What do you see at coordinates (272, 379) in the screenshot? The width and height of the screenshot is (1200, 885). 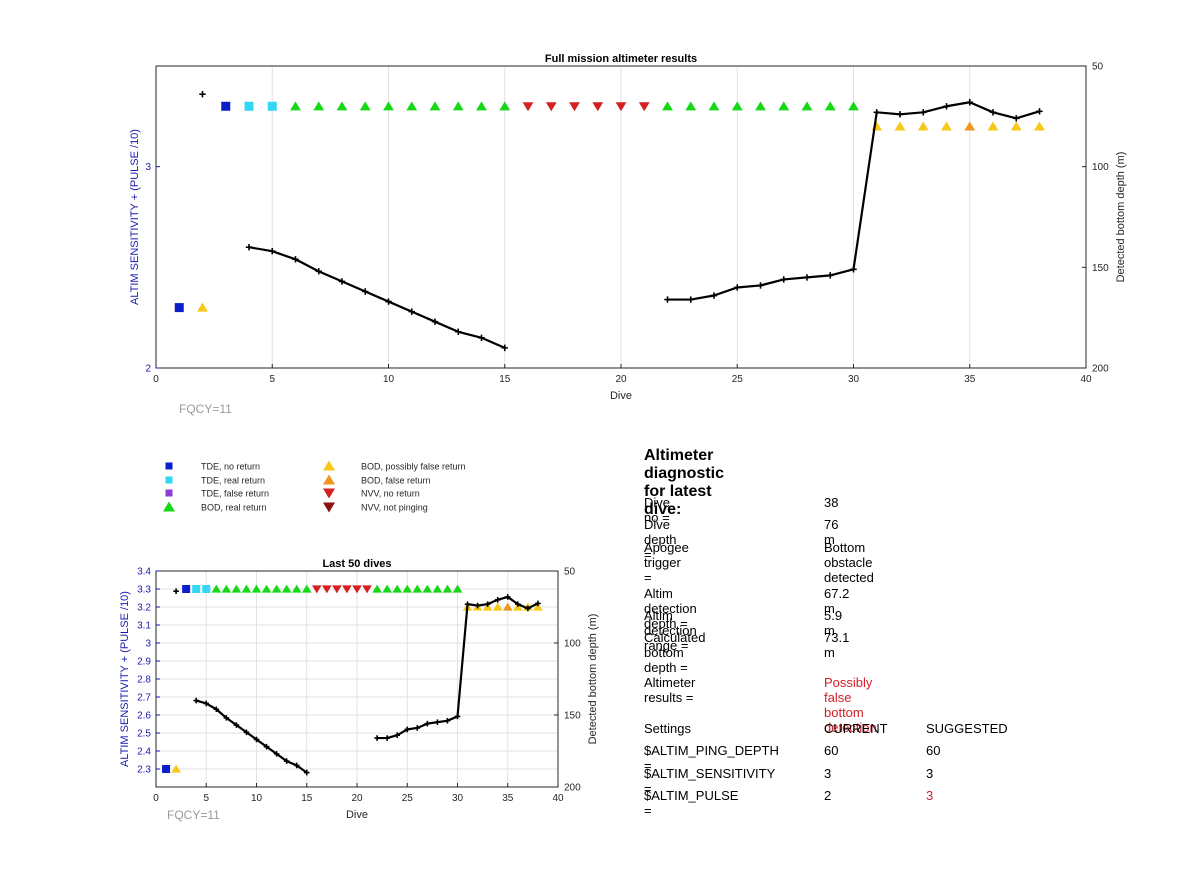 I see `x-tick-label: 5` at bounding box center [272, 379].